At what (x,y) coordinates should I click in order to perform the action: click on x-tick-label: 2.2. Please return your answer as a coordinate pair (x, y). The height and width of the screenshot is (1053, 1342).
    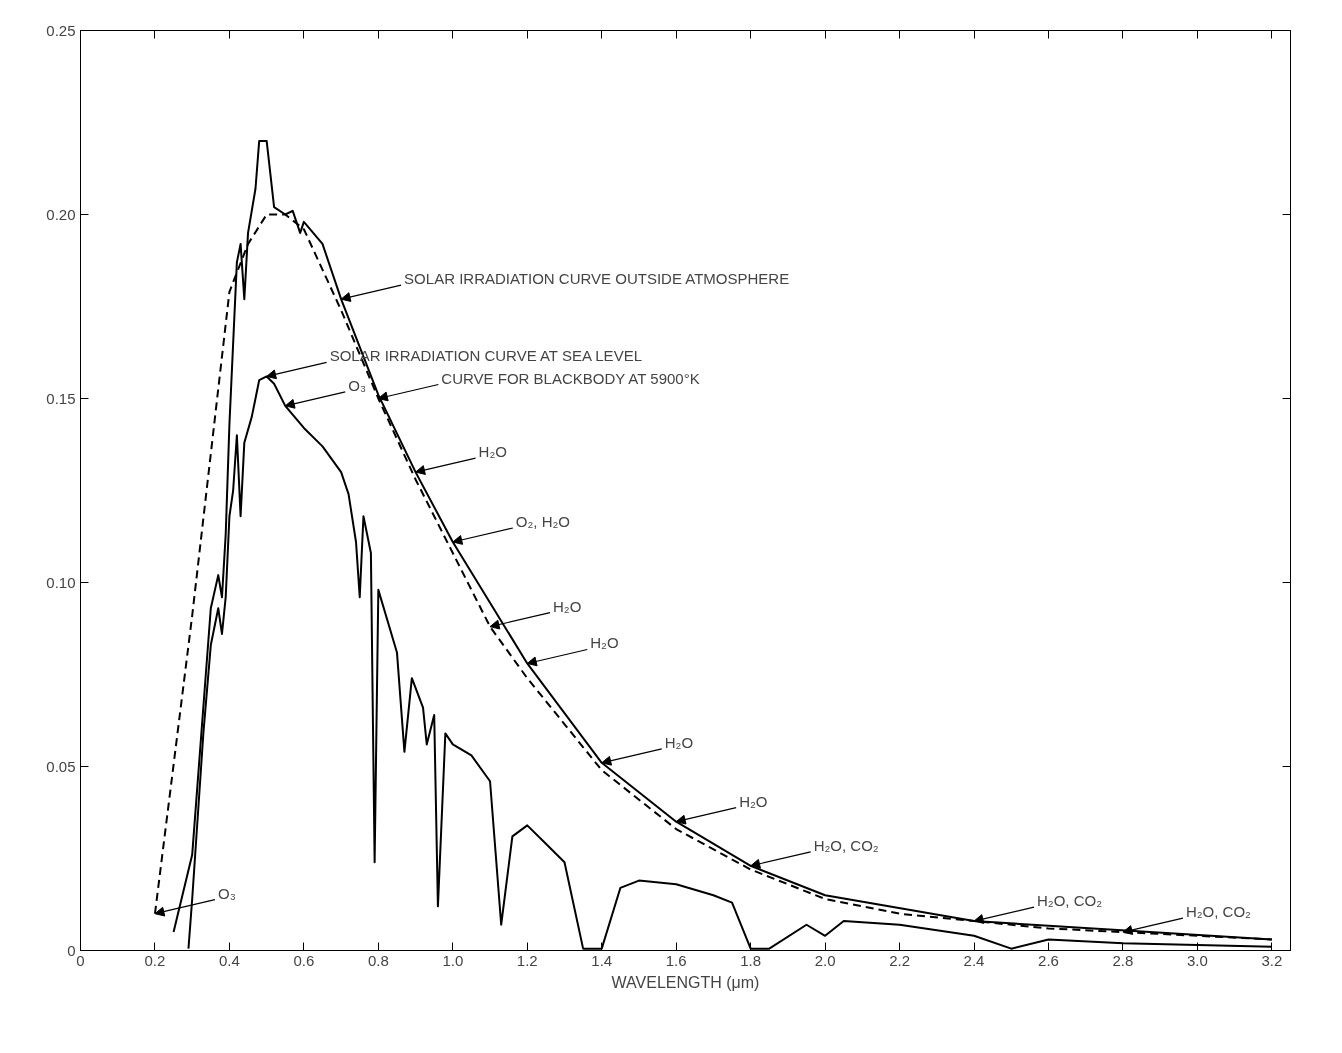
    Looking at the image, I should click on (900, 960).